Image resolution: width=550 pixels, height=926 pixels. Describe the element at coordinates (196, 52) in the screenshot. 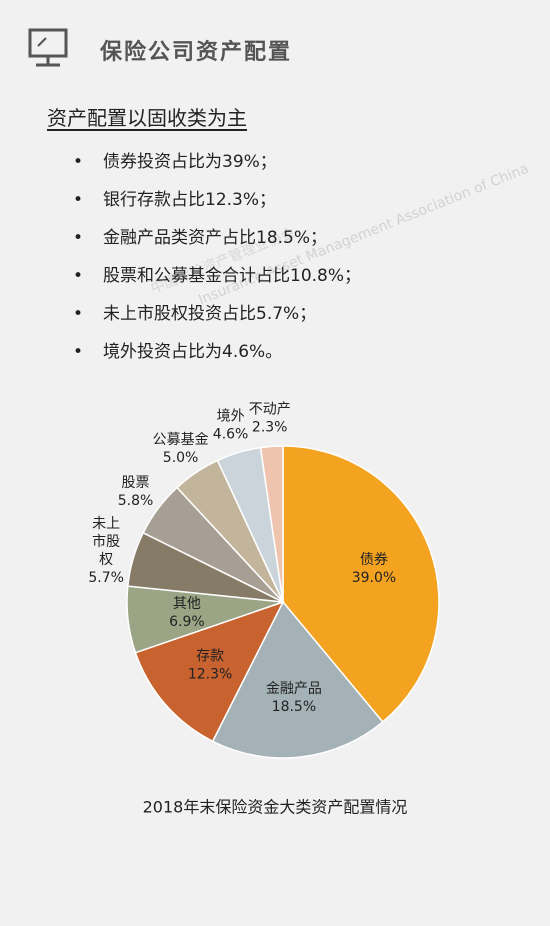

I see `header-title: 保险公司资产配置` at that location.